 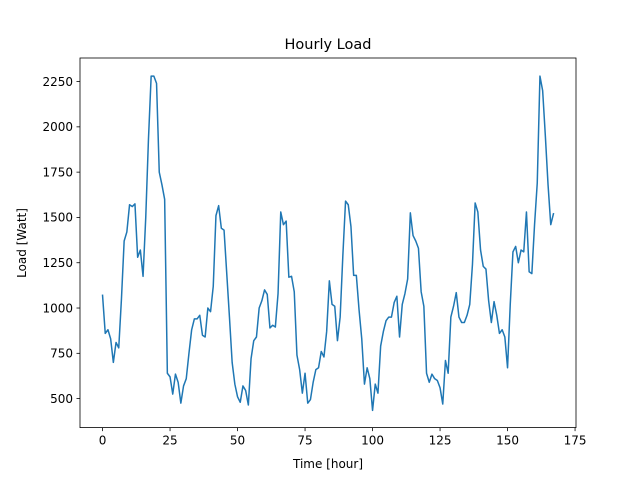 What do you see at coordinates (61, 399) in the screenshot?
I see `y-tick-label: 500` at bounding box center [61, 399].